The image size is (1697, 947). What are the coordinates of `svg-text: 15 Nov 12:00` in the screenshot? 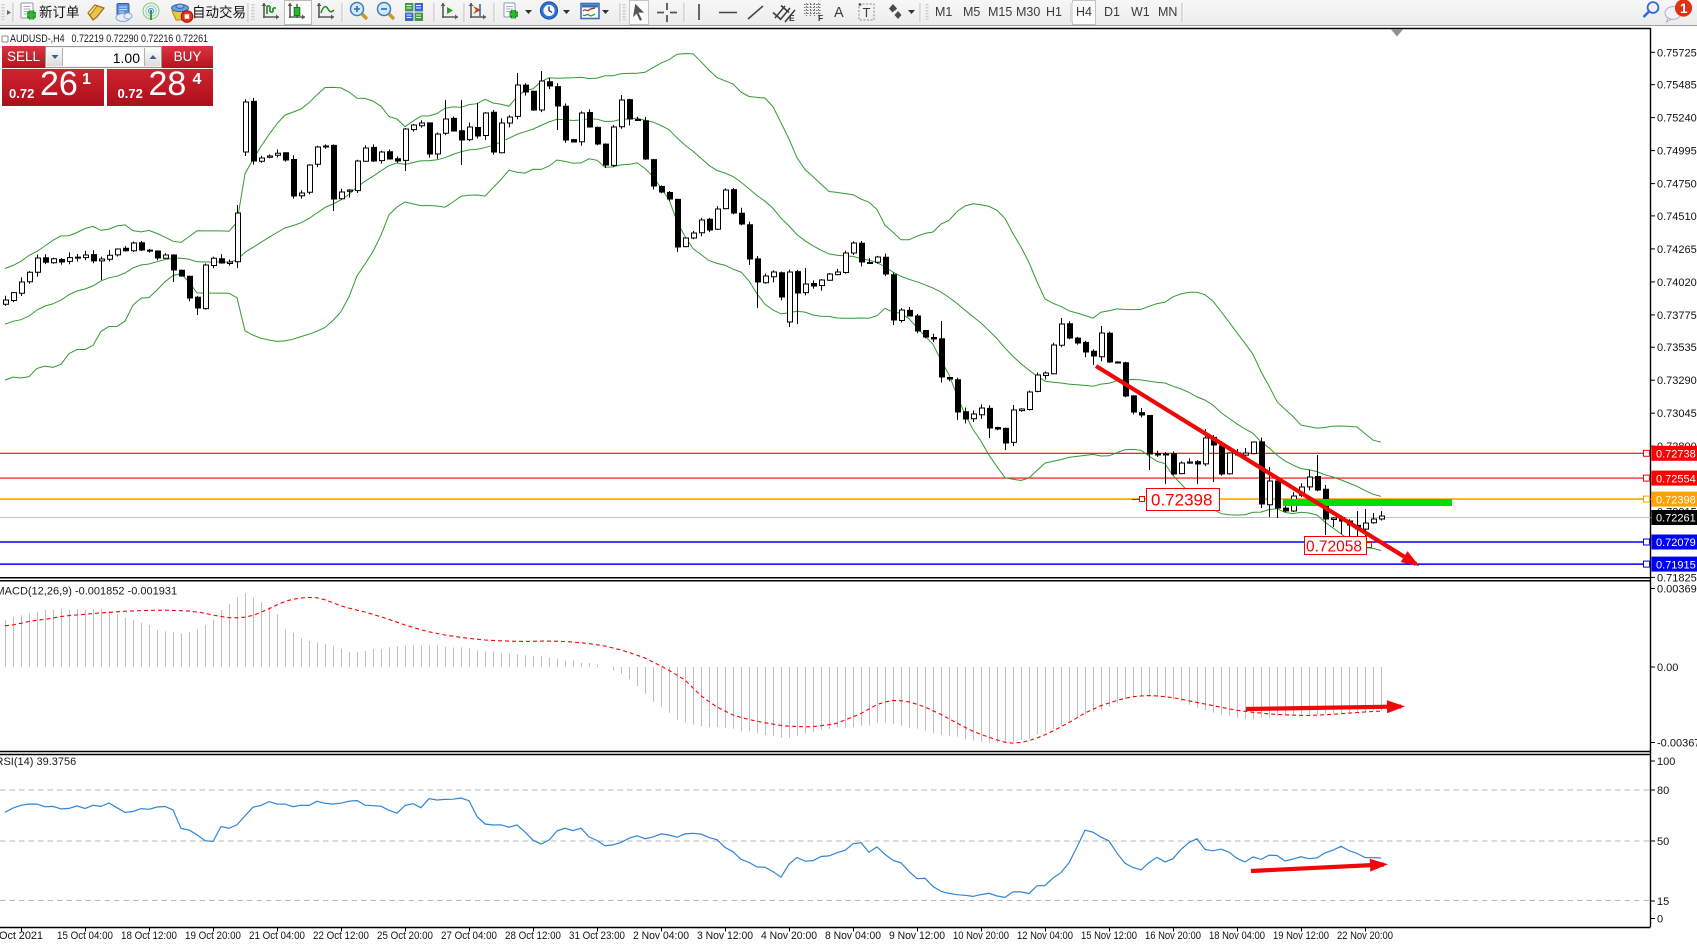 It's located at (1109, 936).